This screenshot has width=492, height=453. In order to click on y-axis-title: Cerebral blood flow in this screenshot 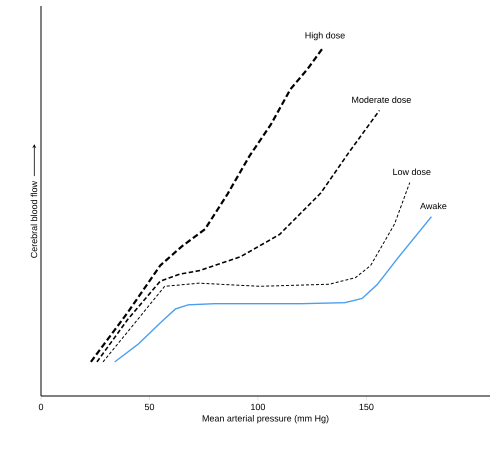, I will do `click(34, 219)`.